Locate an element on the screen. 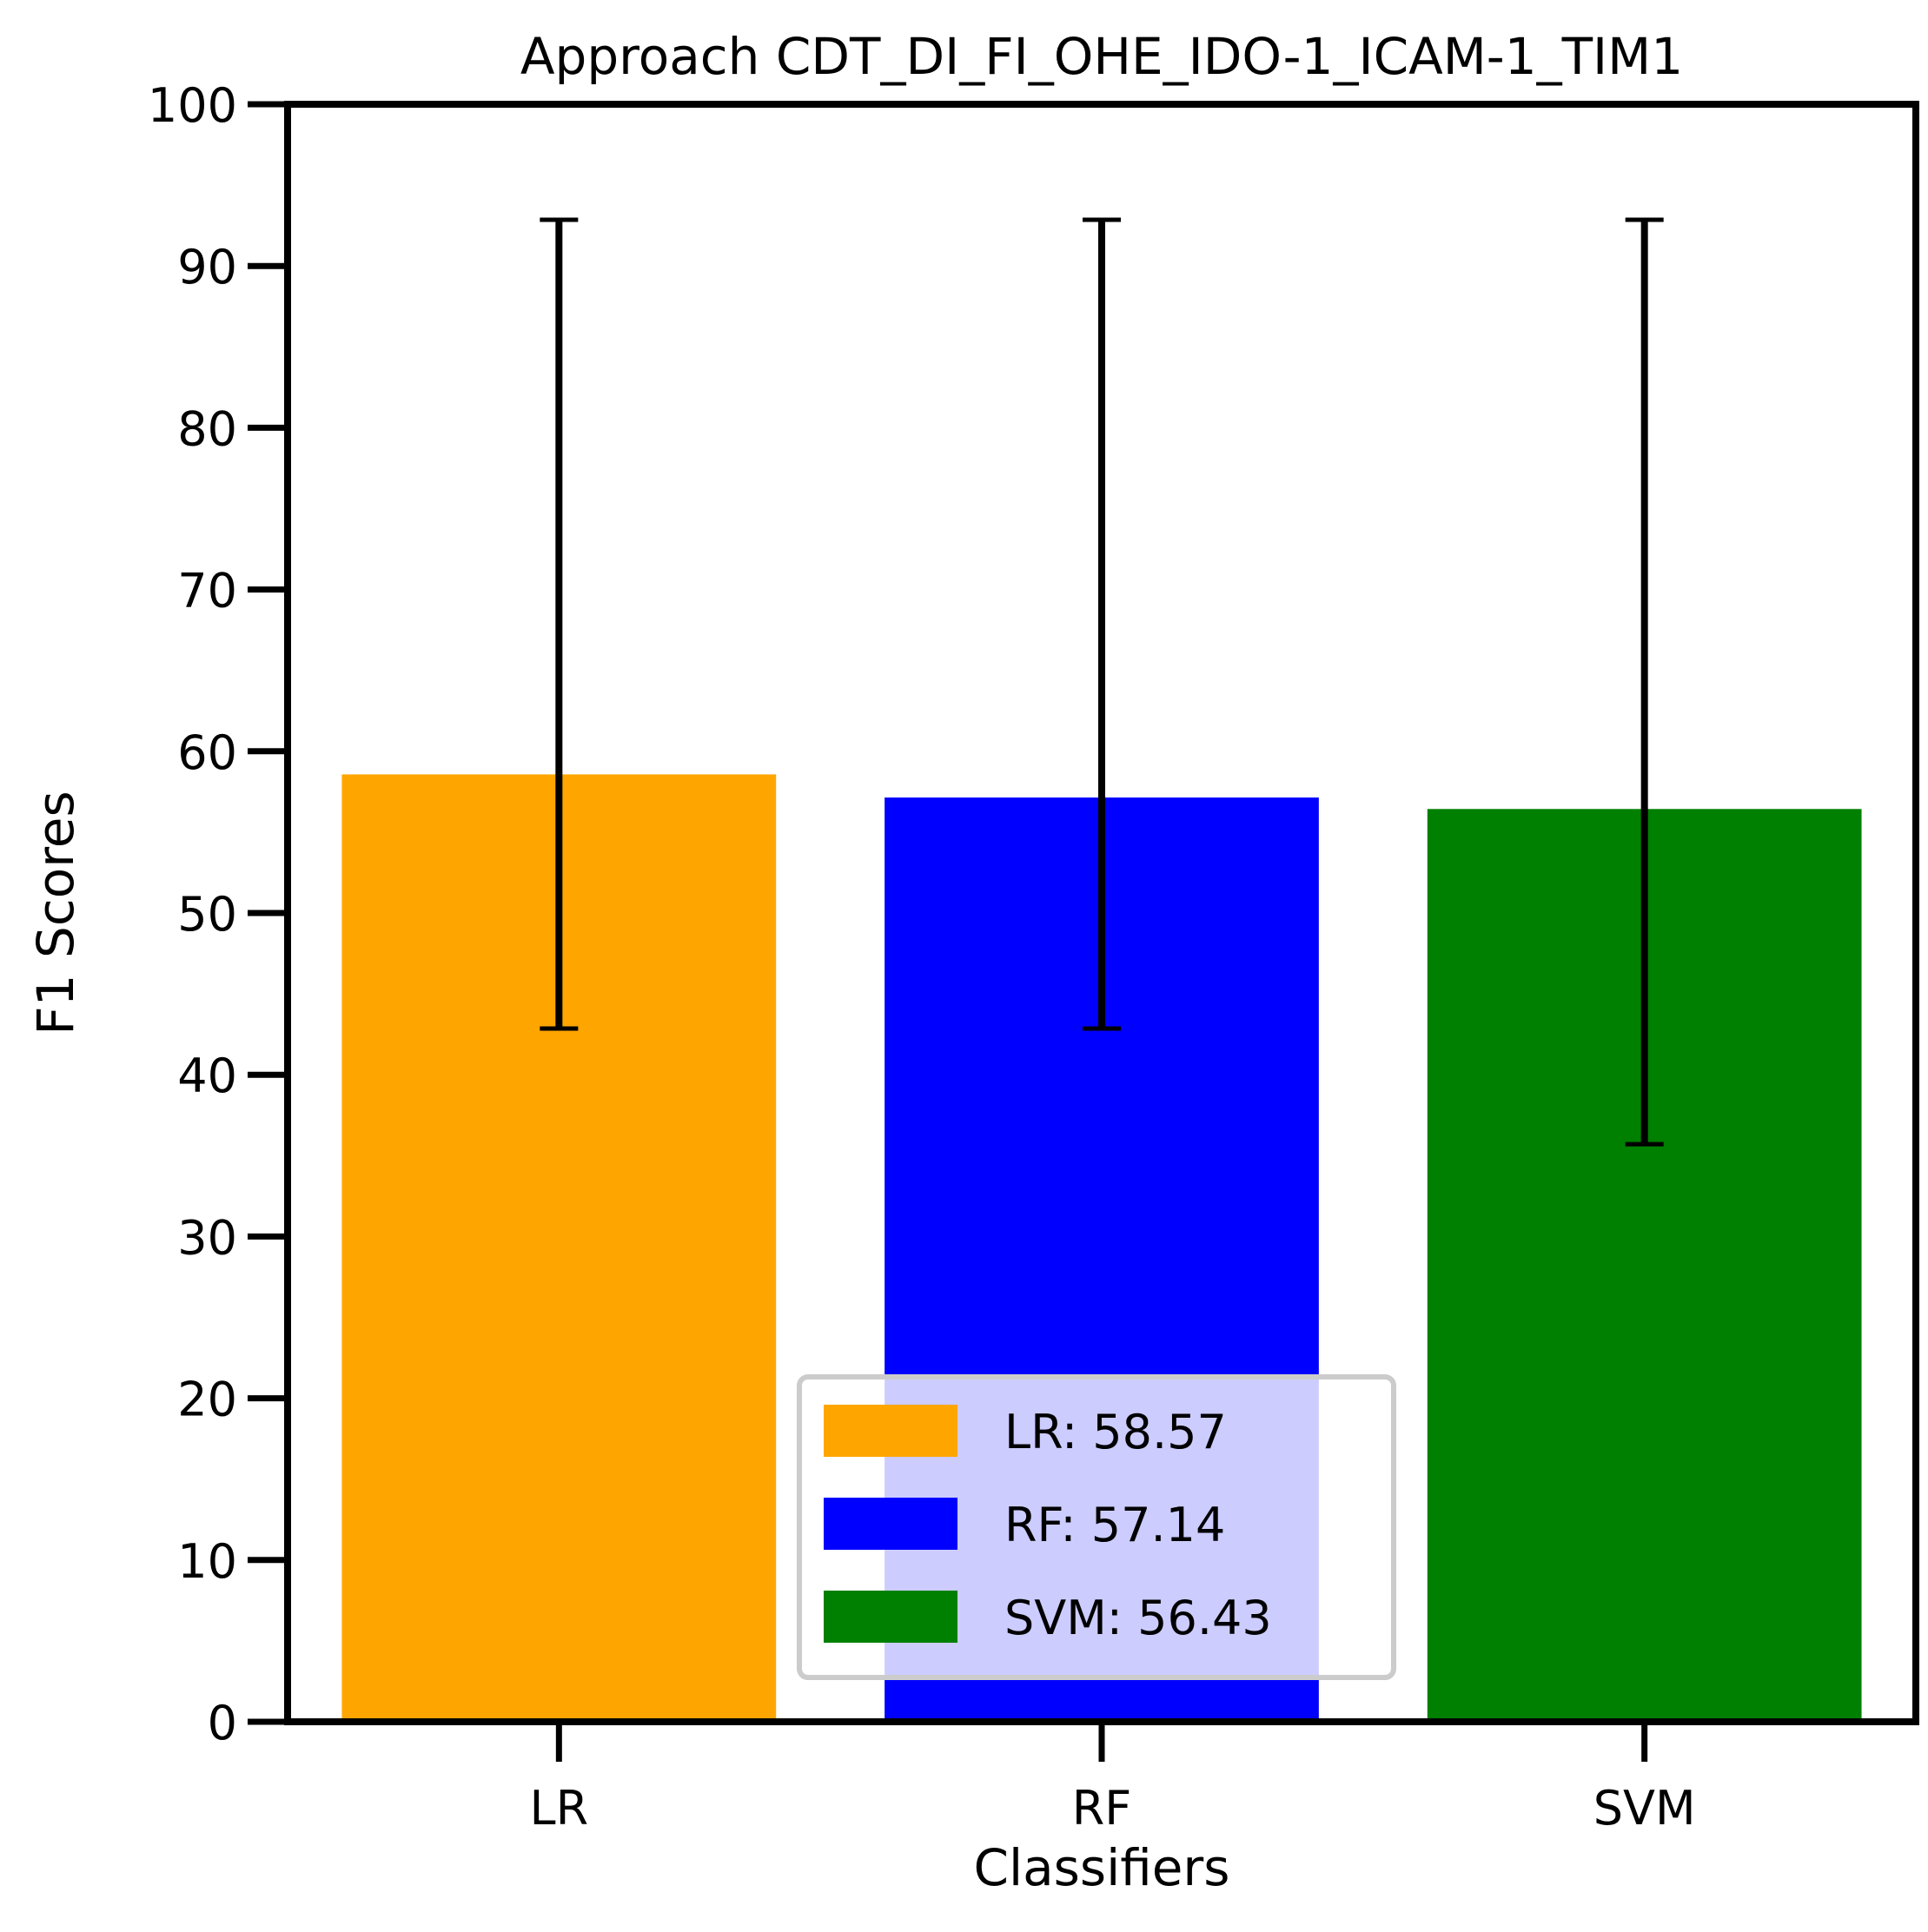  legend-label-svm: SVM: 56.43 is located at coordinates (1138, 1618).